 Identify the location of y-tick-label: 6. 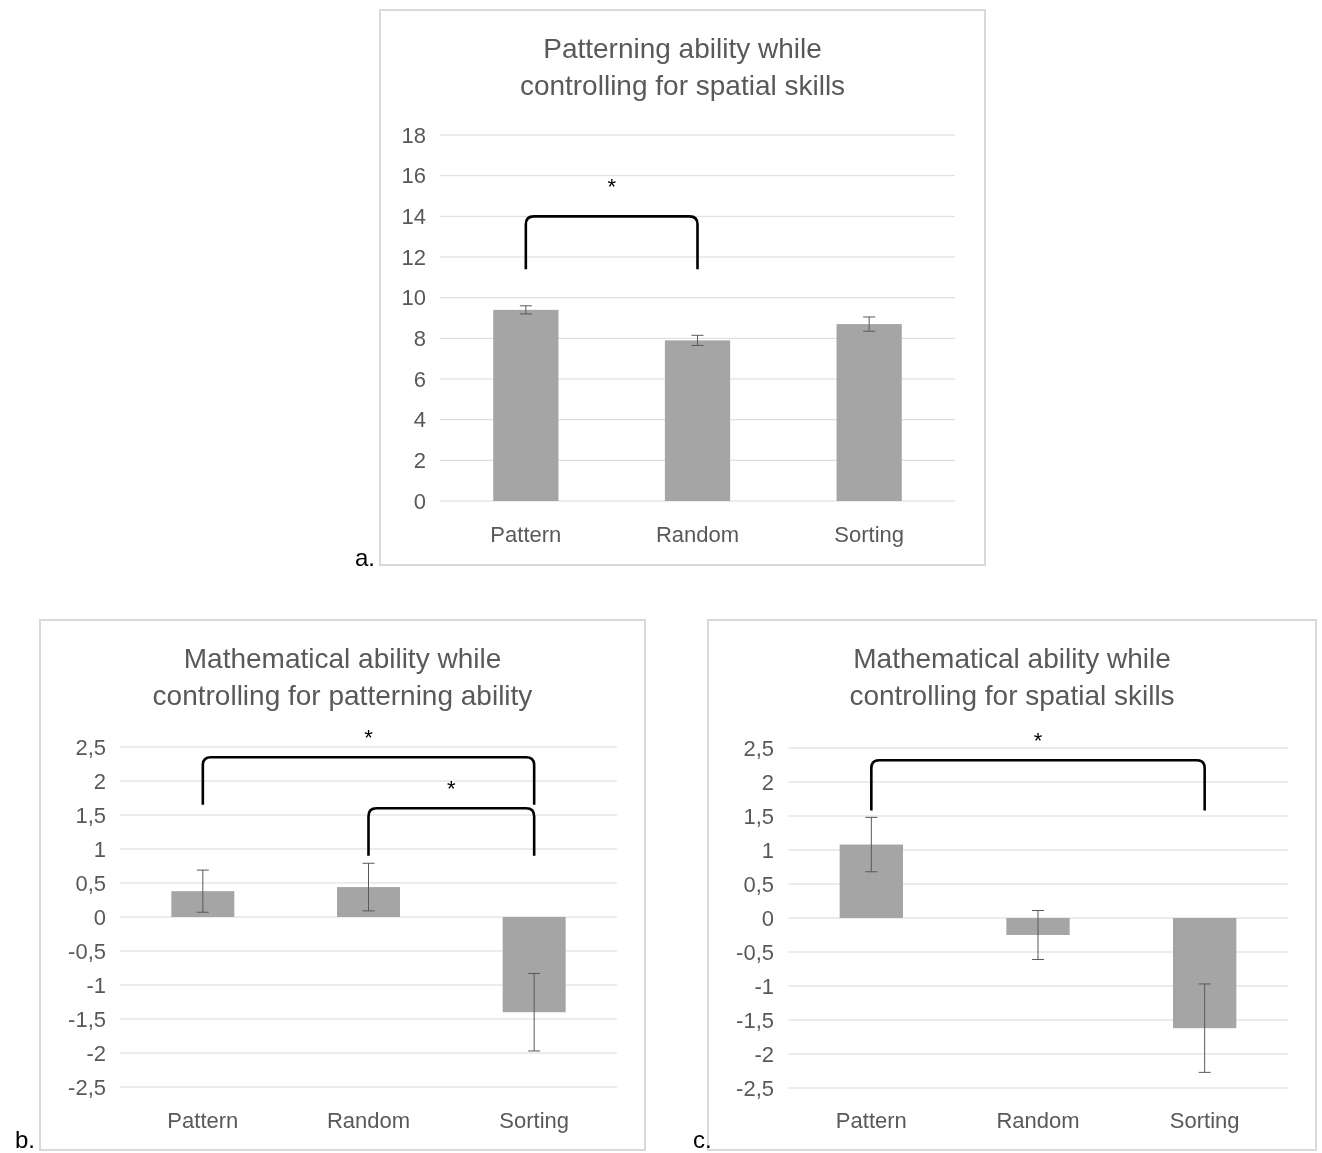
(419, 379).